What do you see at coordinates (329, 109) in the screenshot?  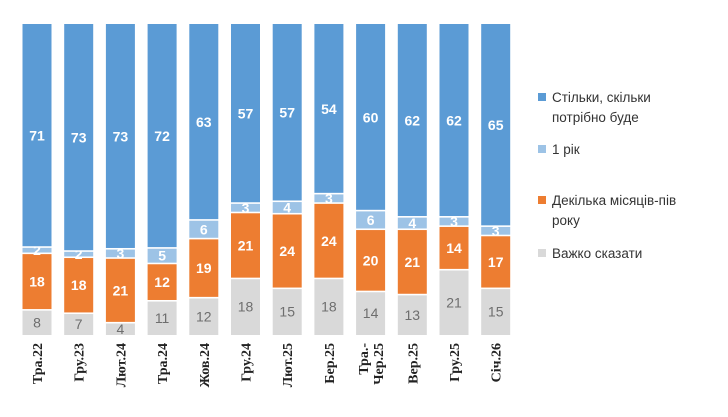 I see `data-label-стільки-скільки-потрібно-буде-бер-25: 54` at bounding box center [329, 109].